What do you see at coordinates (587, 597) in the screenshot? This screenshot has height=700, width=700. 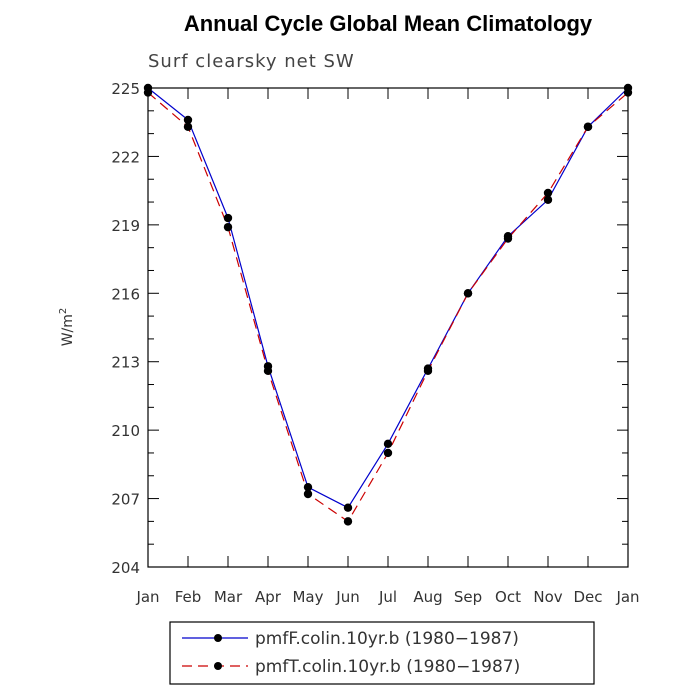 I see `x-tick-label: Dec` at bounding box center [587, 597].